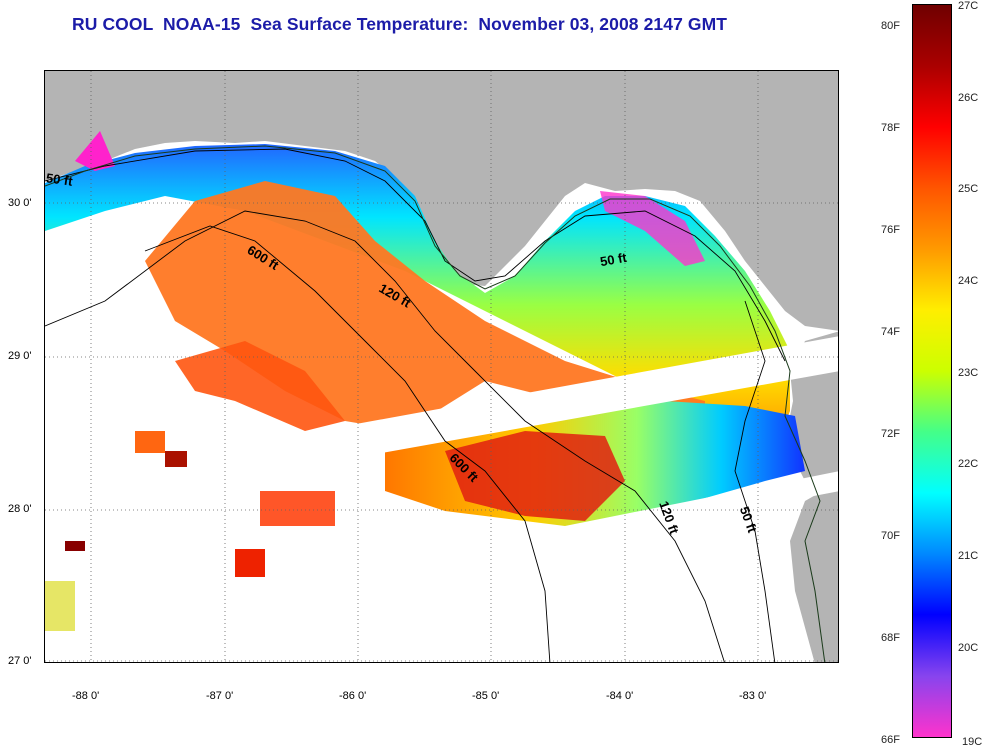 The height and width of the screenshot is (754, 992). I want to click on sst-cold-nearshore-east, so click(652, 228).